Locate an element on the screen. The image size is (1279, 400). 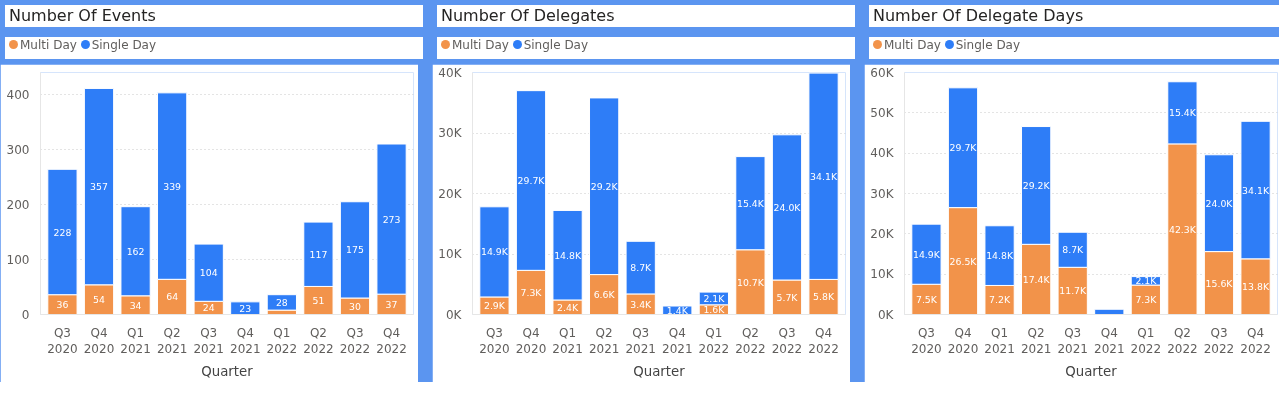
data-label: 7.3K is located at coordinates (1146, 300).